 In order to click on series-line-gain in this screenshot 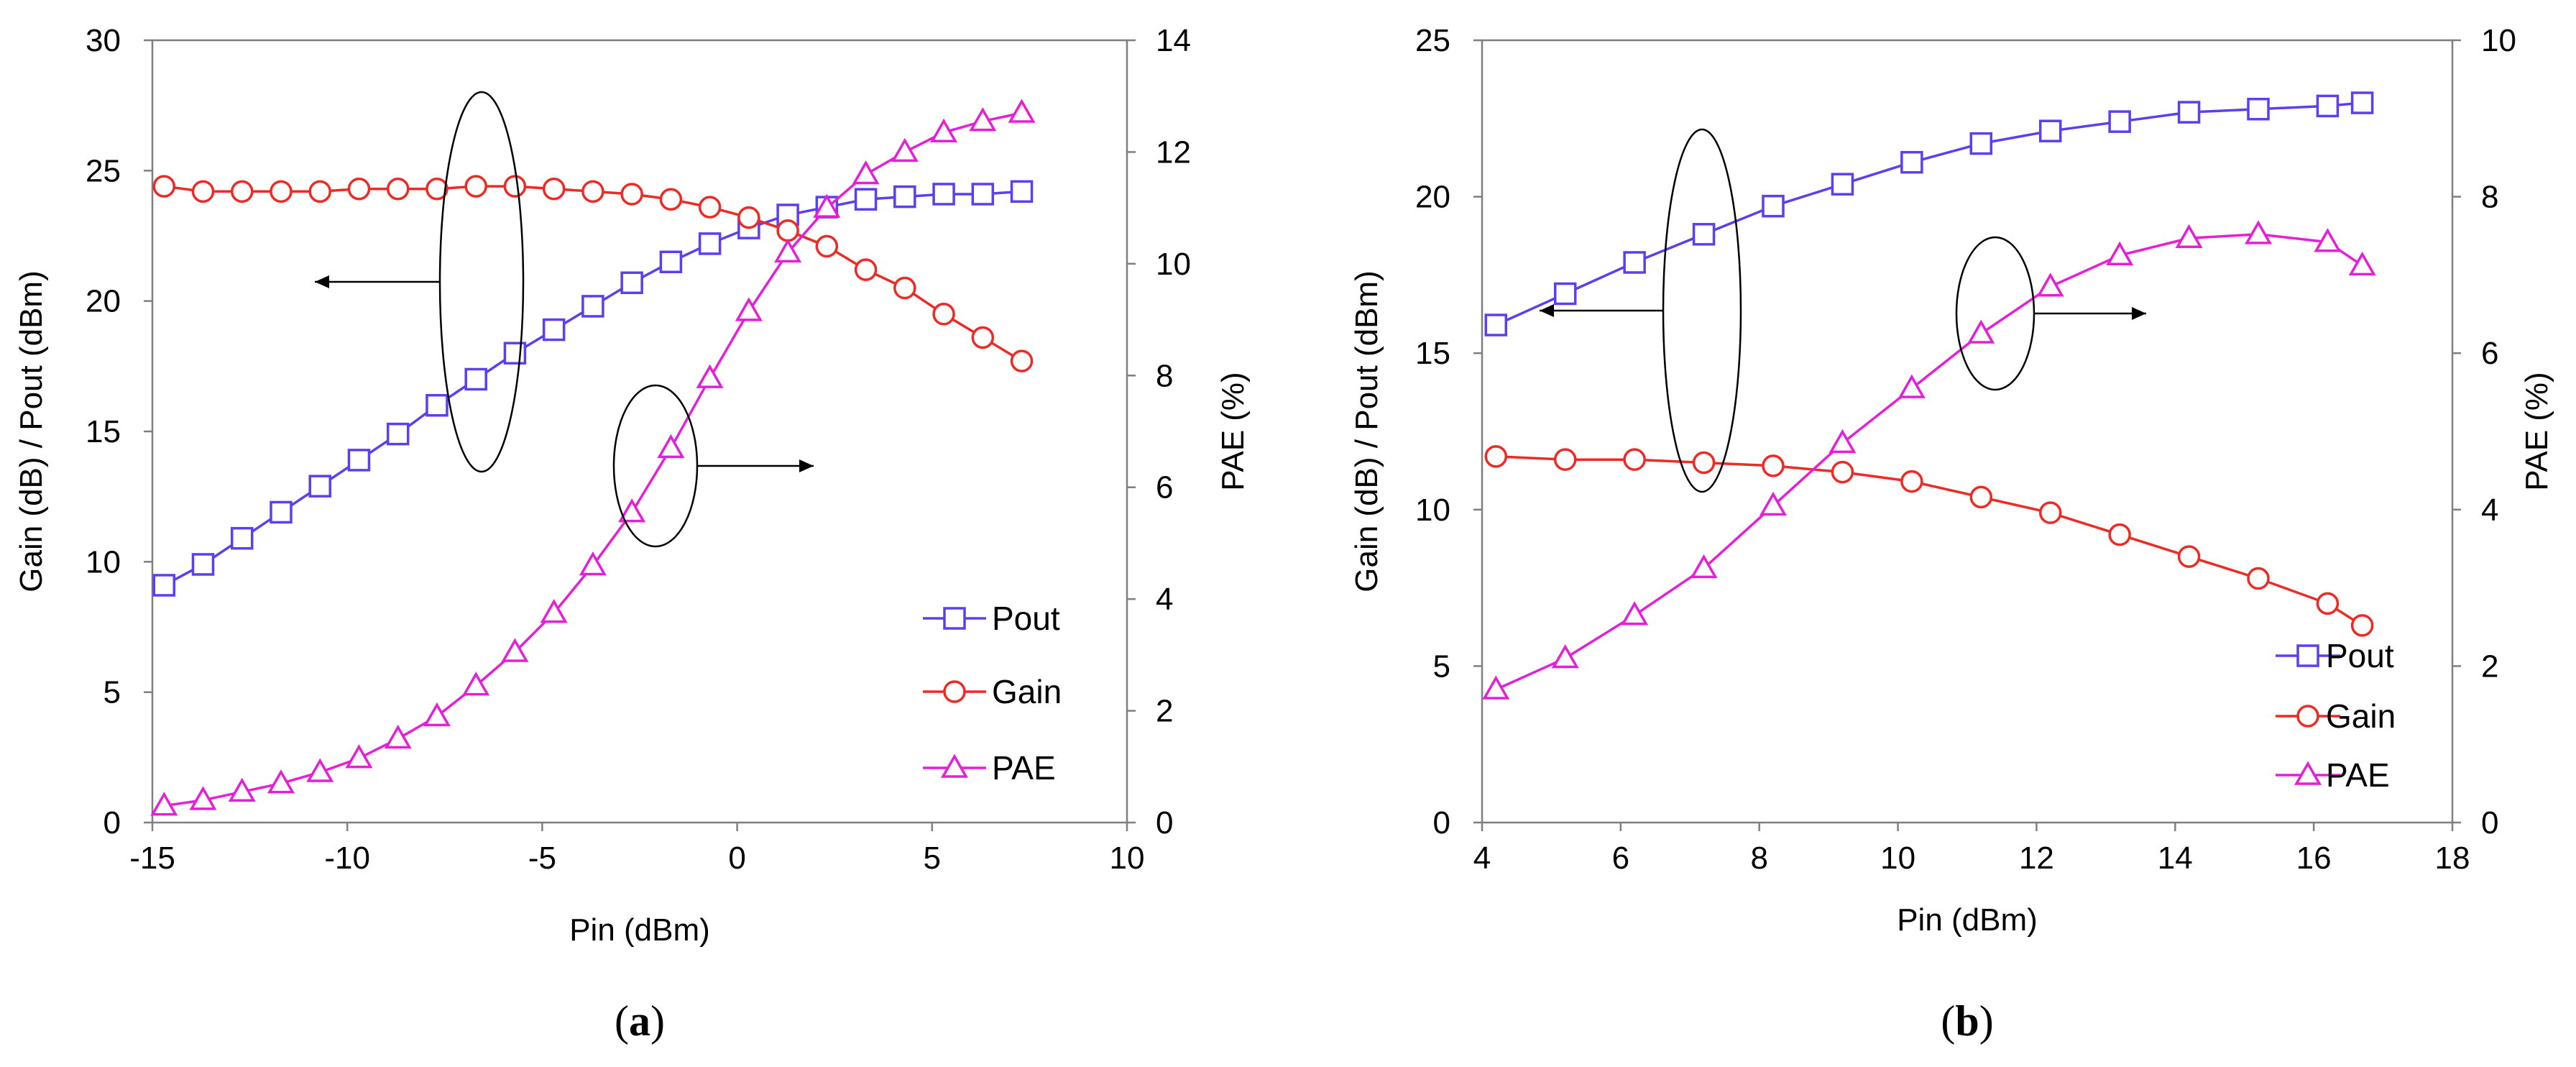, I will do `click(1929, 541)`.